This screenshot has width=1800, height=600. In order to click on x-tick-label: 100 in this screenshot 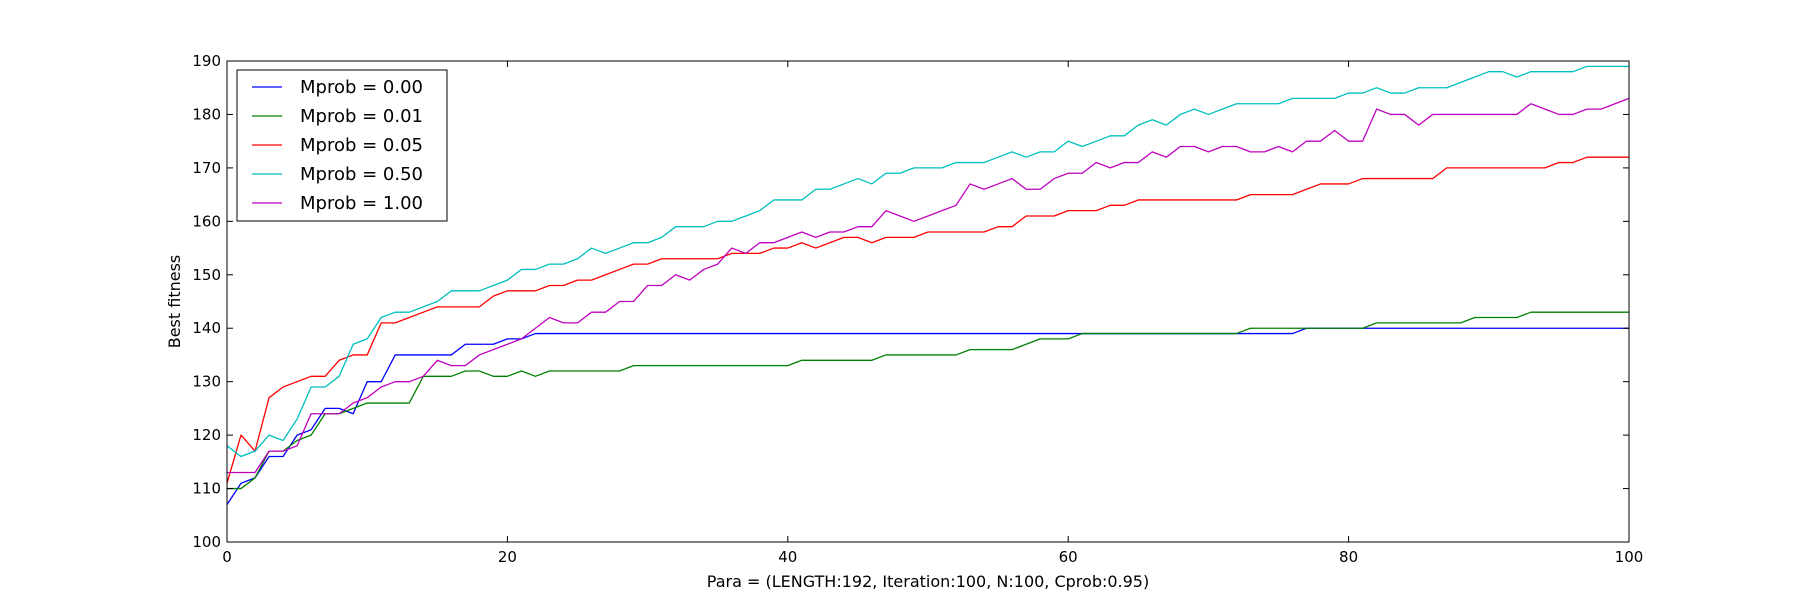, I will do `click(1629, 557)`.